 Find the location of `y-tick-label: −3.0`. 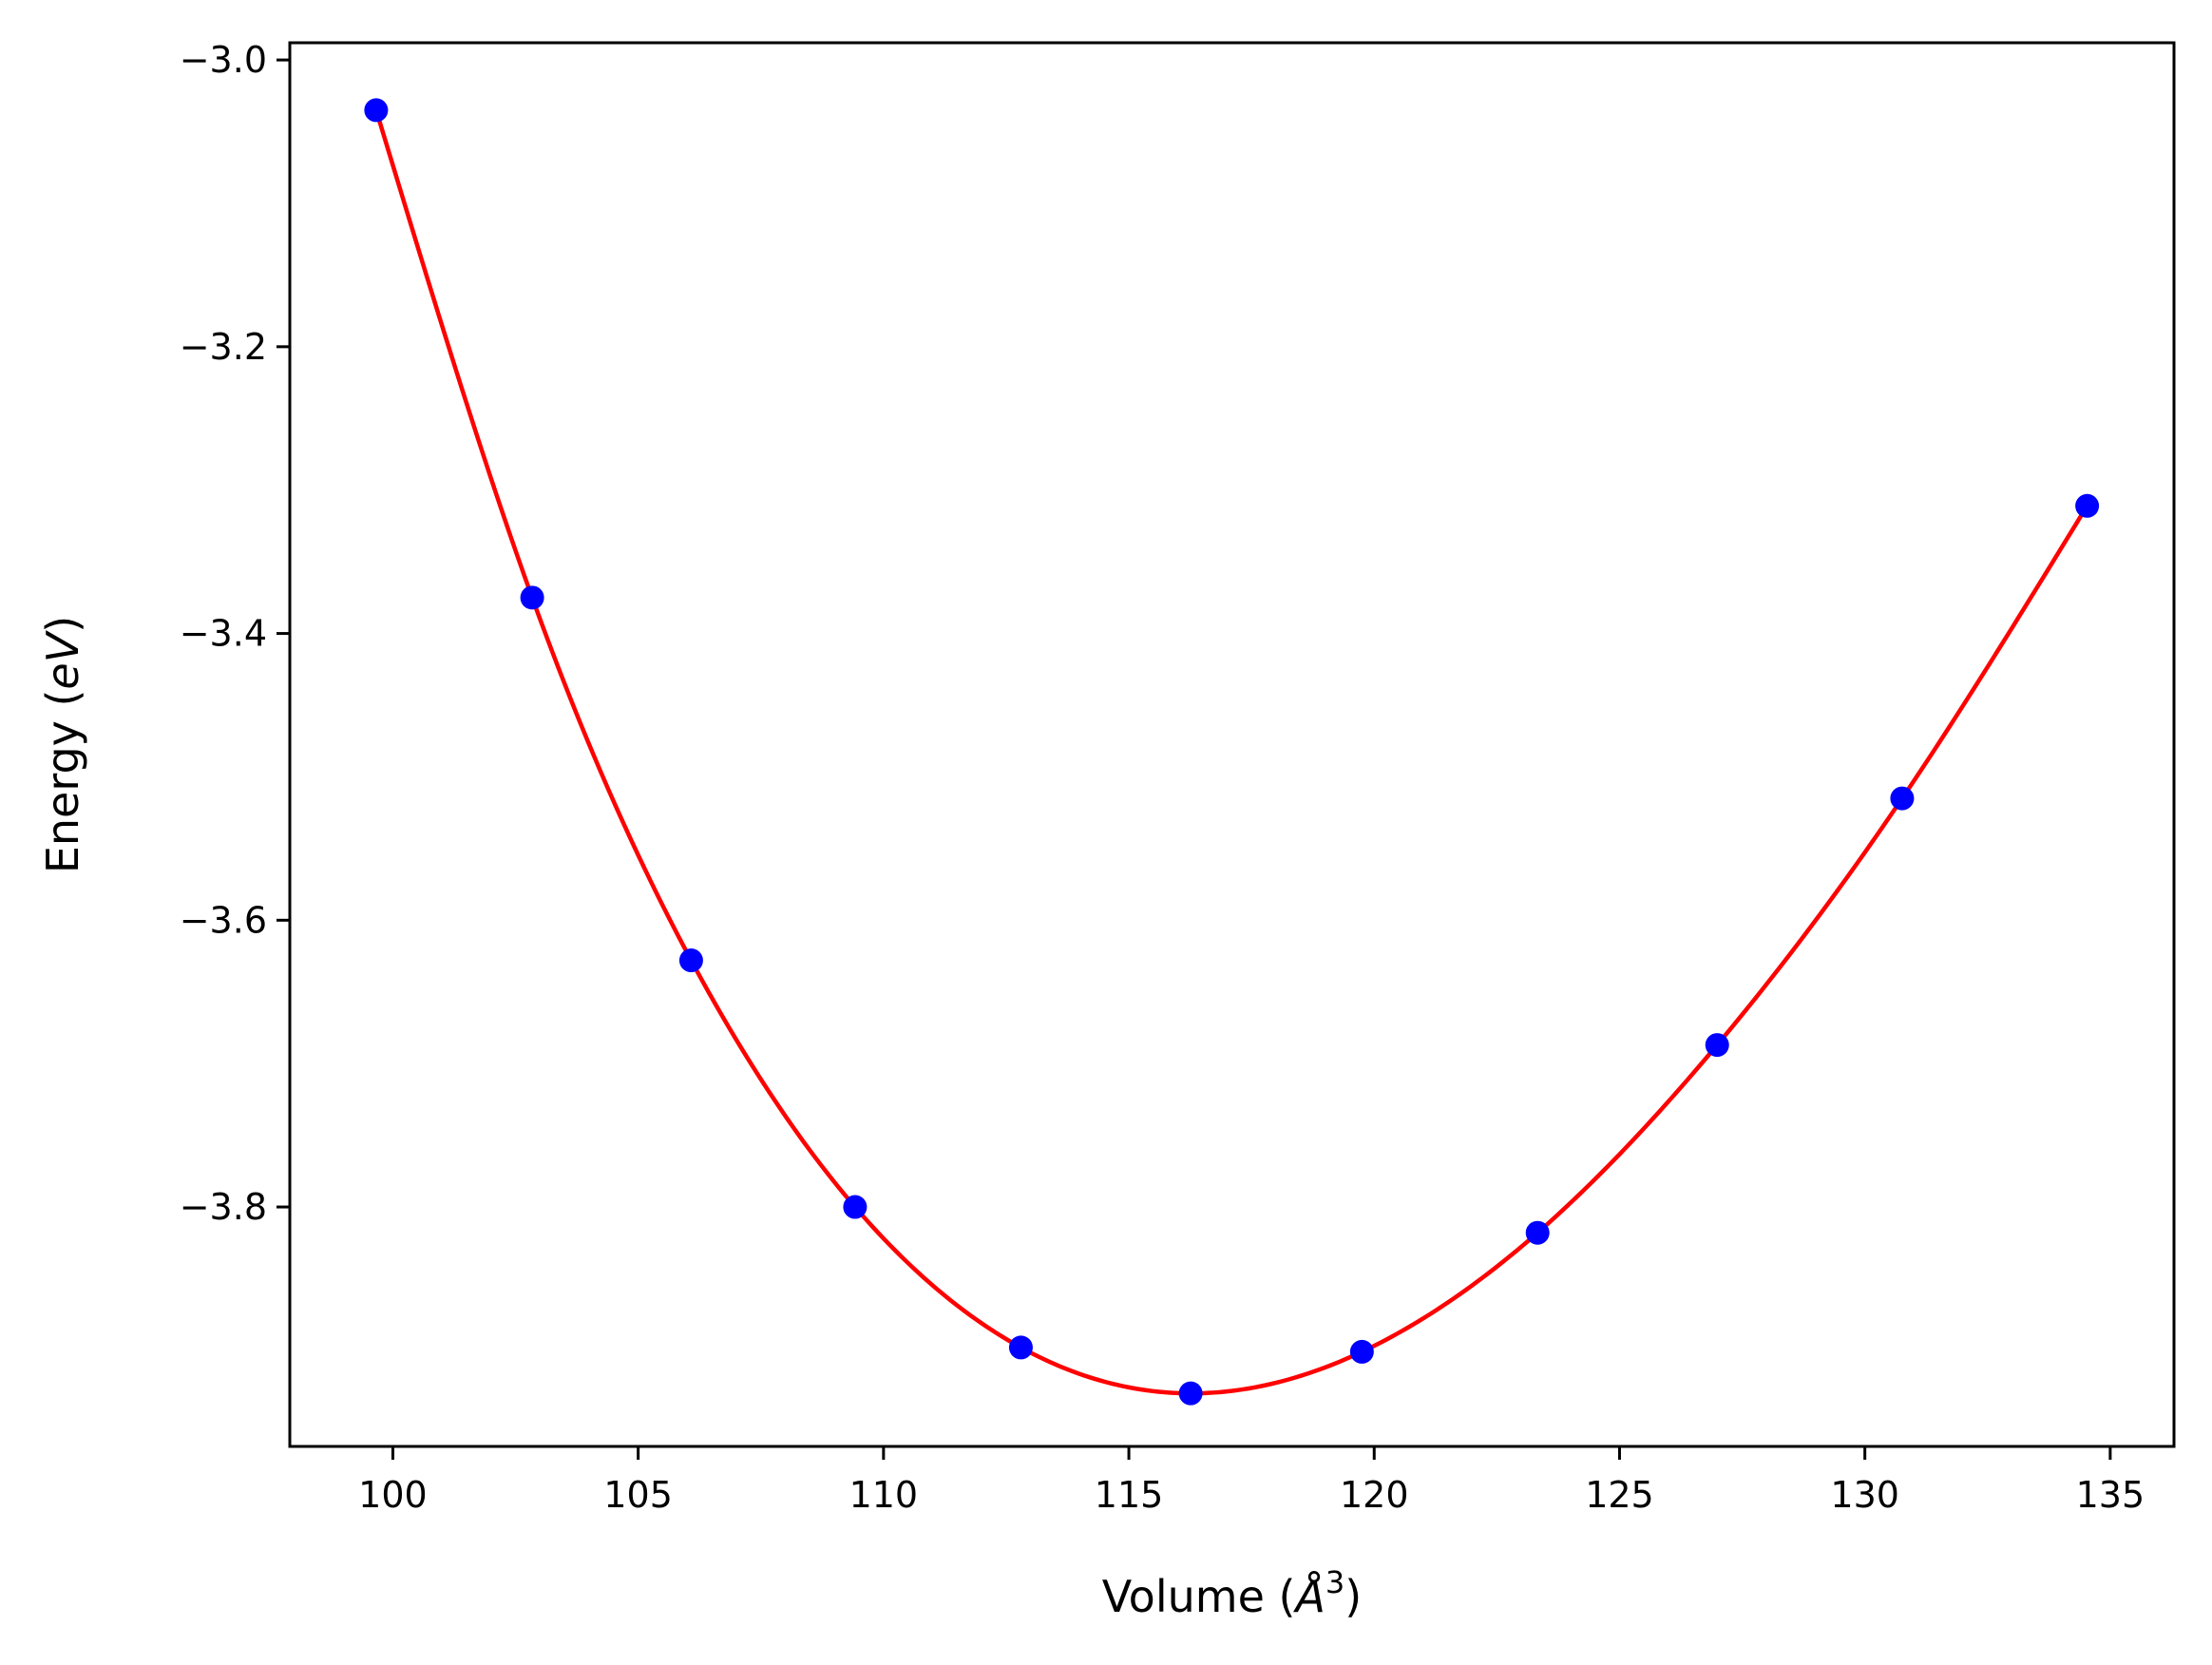

y-tick-label: −3.0 is located at coordinates (223, 60).